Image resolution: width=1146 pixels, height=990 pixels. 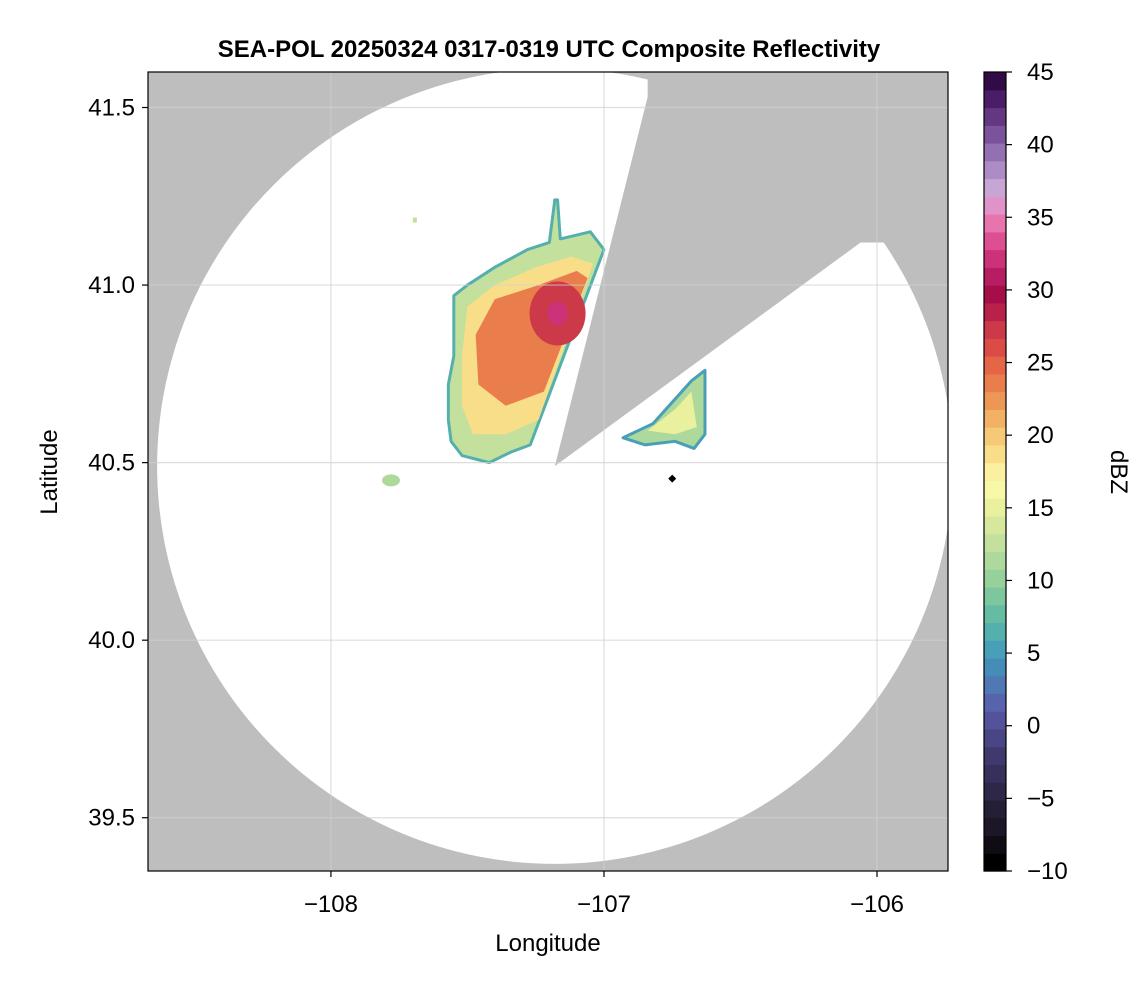 I want to click on colorbar: −10 −5 0 5 10 15 20 25 30 35 40 45, so click(x=1025, y=472).